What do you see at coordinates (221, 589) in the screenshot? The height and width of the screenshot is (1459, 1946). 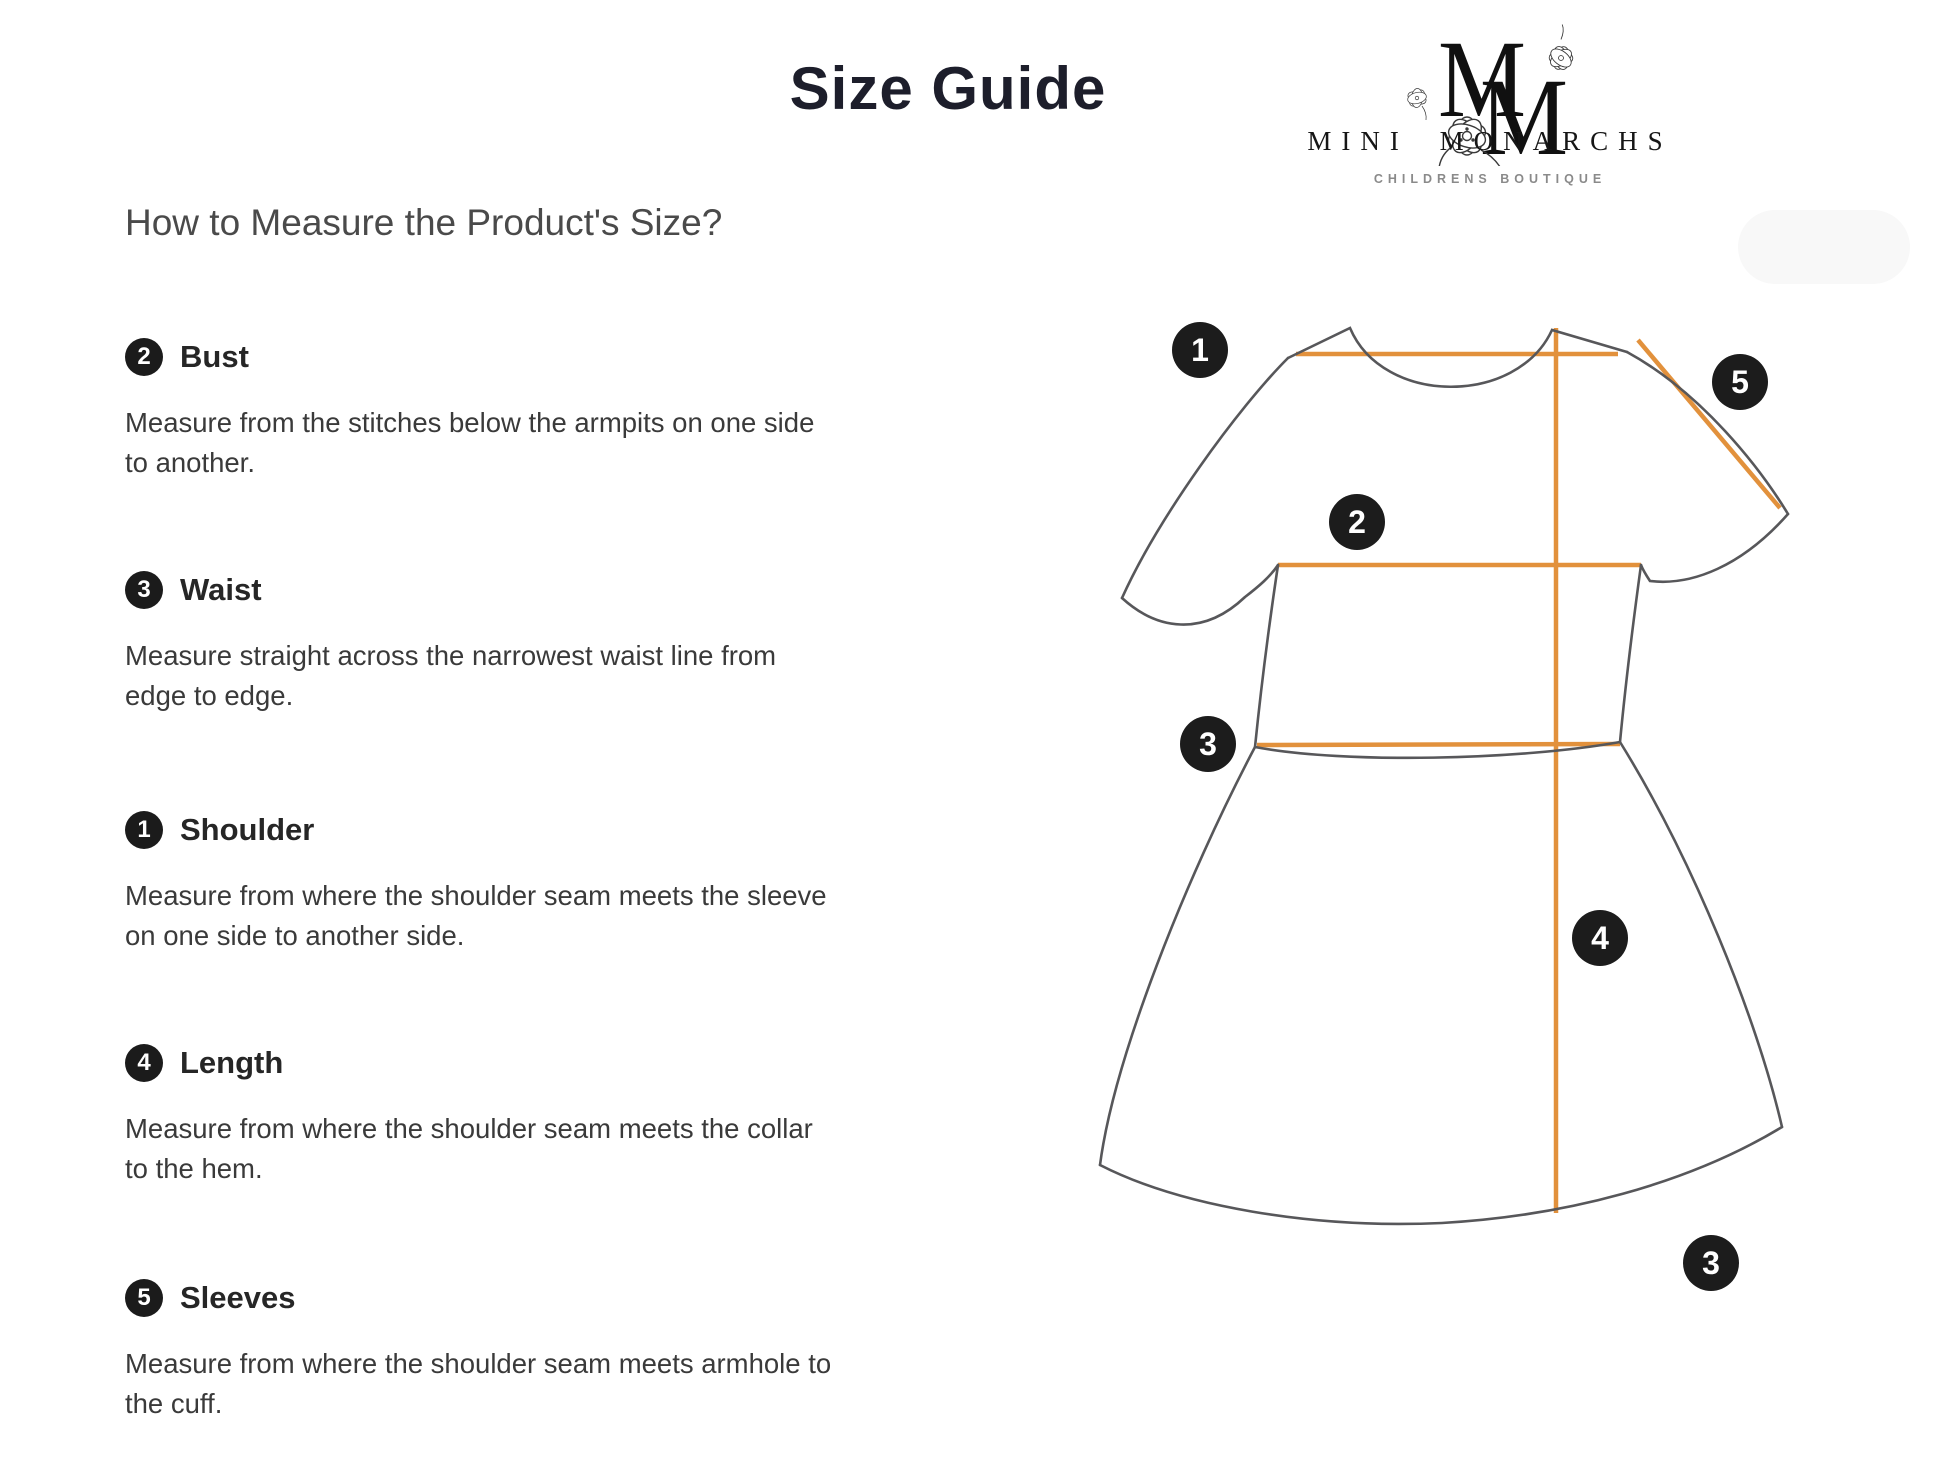 I see `waist-title: Waist` at bounding box center [221, 589].